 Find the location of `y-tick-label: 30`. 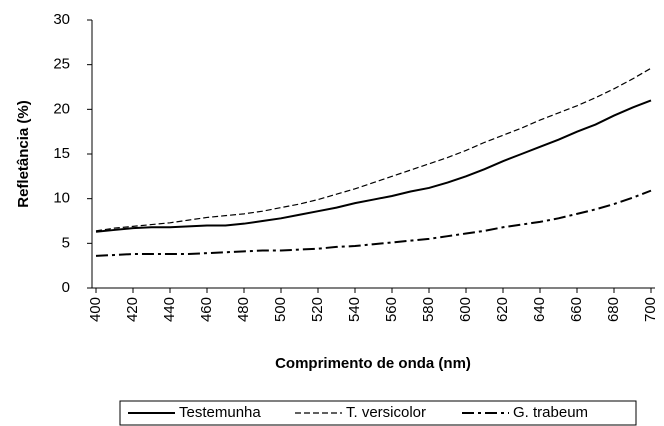

y-tick-label: 30 is located at coordinates (61, 19).